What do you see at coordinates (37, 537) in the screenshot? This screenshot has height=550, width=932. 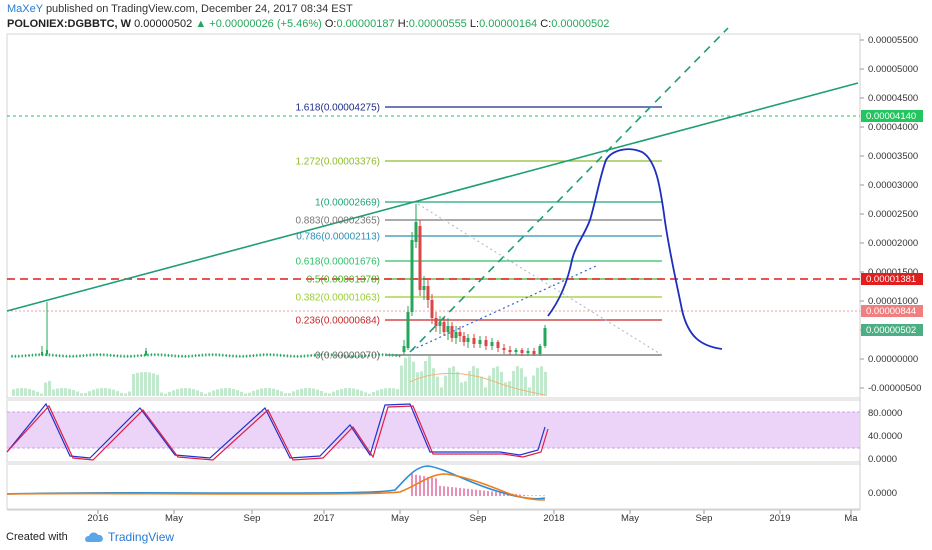 I see `created-with-text: Created with` at bounding box center [37, 537].